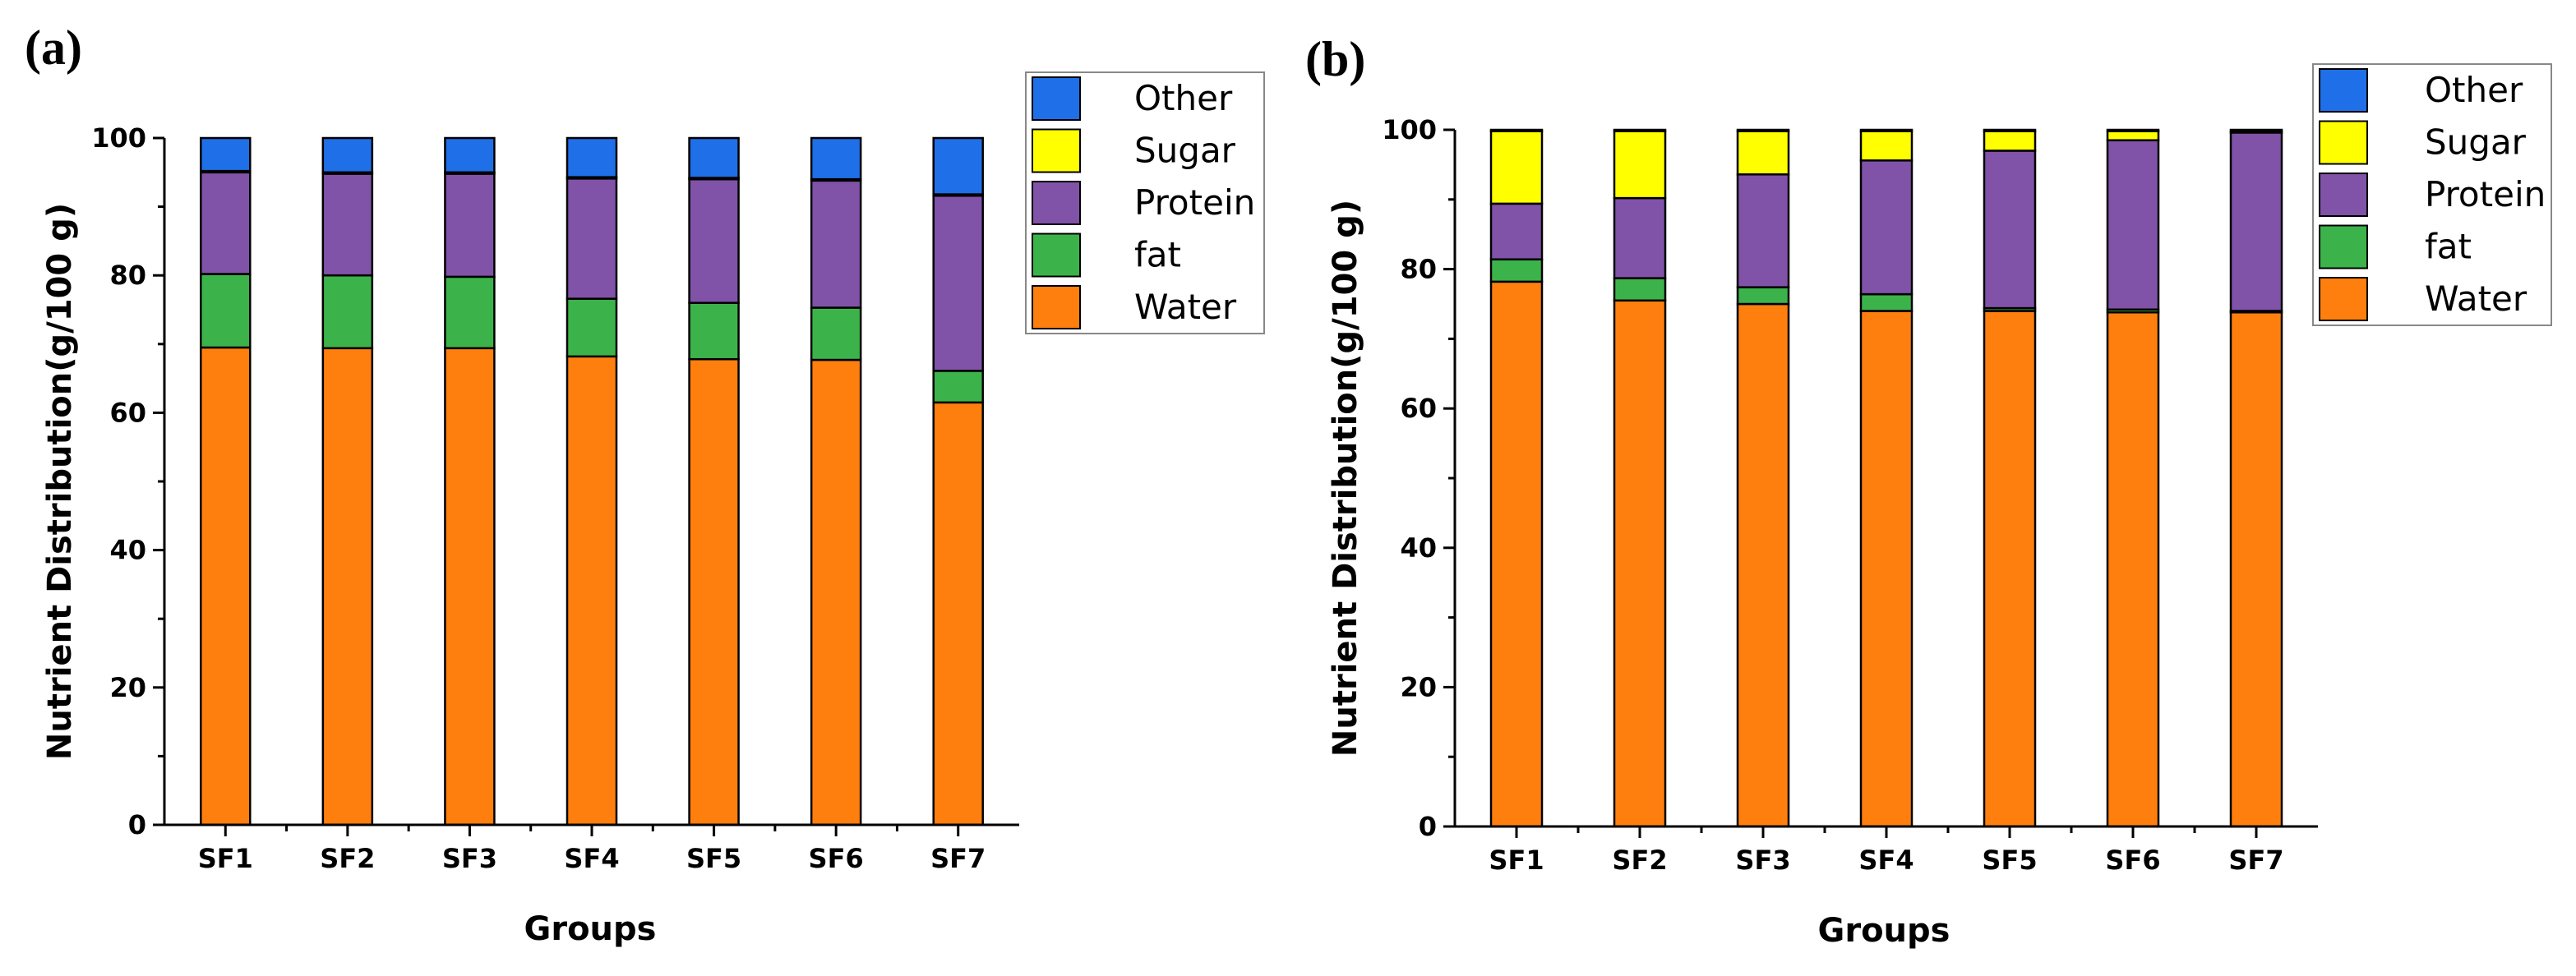  Describe the element at coordinates (837, 858) in the screenshot. I see `panel-a-x-tick-label-sf6: SF6` at that location.